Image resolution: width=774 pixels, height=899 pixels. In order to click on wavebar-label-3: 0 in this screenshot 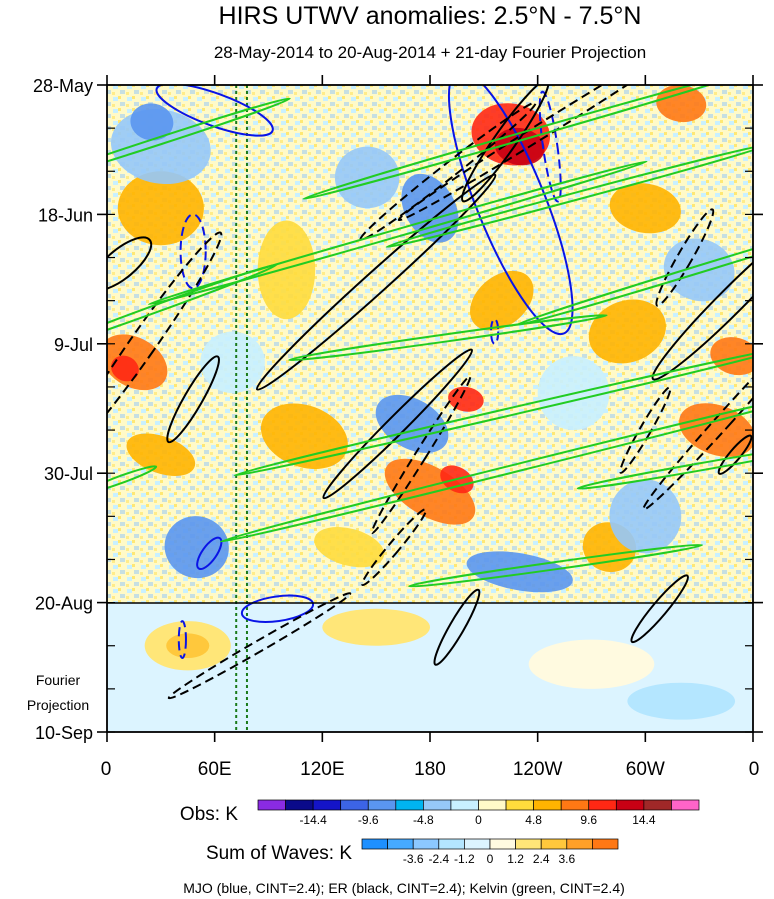, I will do `click(490, 859)`.